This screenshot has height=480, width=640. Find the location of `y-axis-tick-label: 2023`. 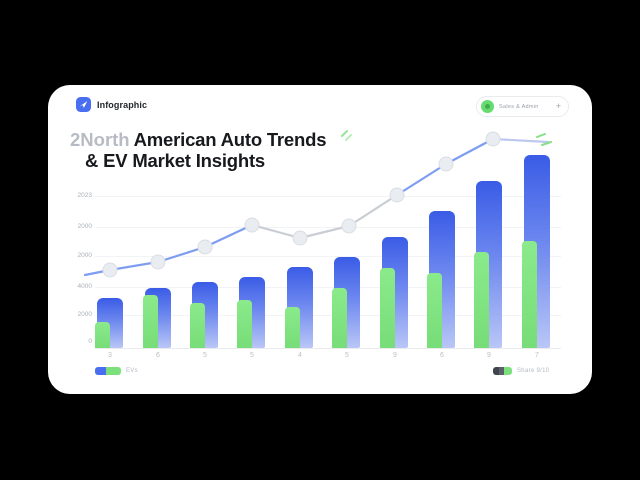

y-axis-tick-label: 2023 is located at coordinates (84, 195).